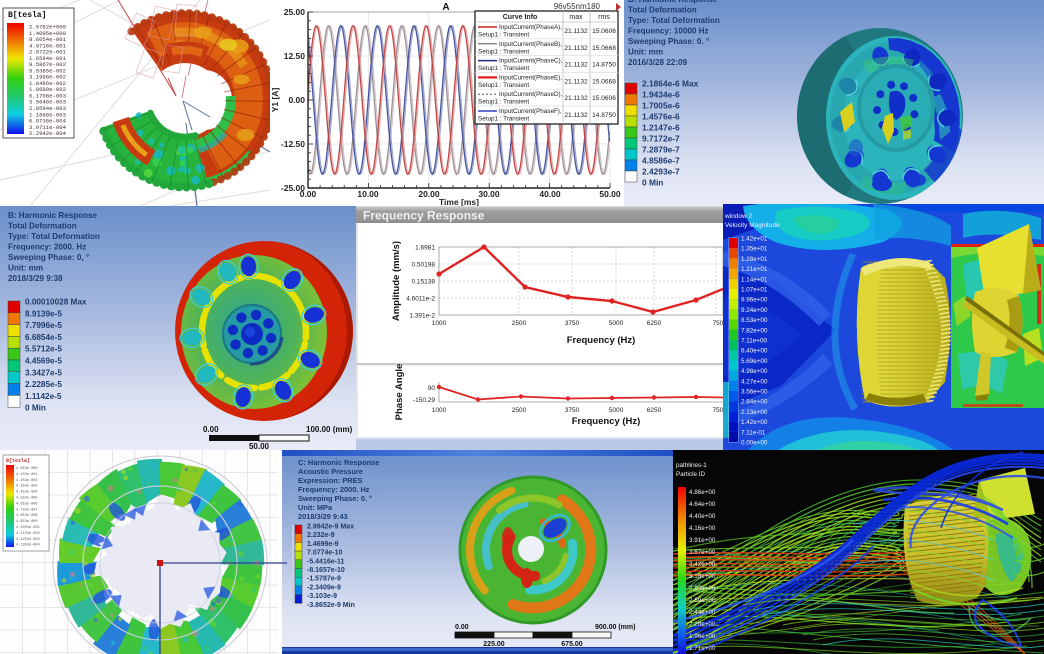 Image resolution: width=1044 pixels, height=654 pixels. What do you see at coordinates (673, 2) in the screenshot?
I see `svg-text: B: Harmonic Response` at bounding box center [673, 2].